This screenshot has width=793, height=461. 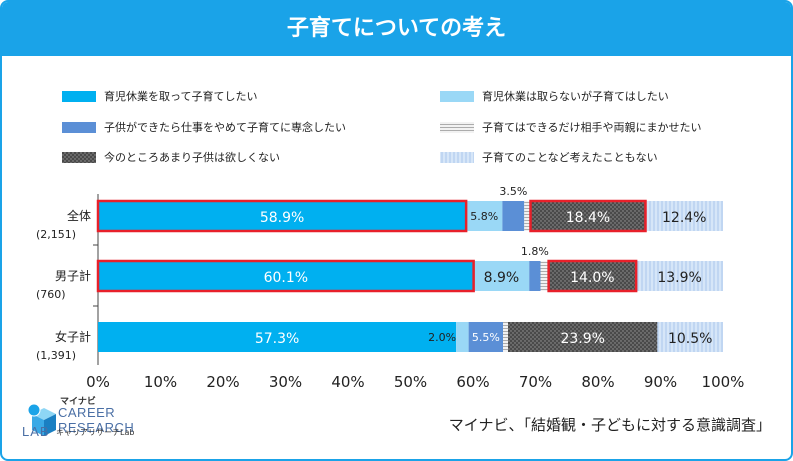 What do you see at coordinates (597, 382) in the screenshot?
I see `x-tick-label: 80%` at bounding box center [597, 382].